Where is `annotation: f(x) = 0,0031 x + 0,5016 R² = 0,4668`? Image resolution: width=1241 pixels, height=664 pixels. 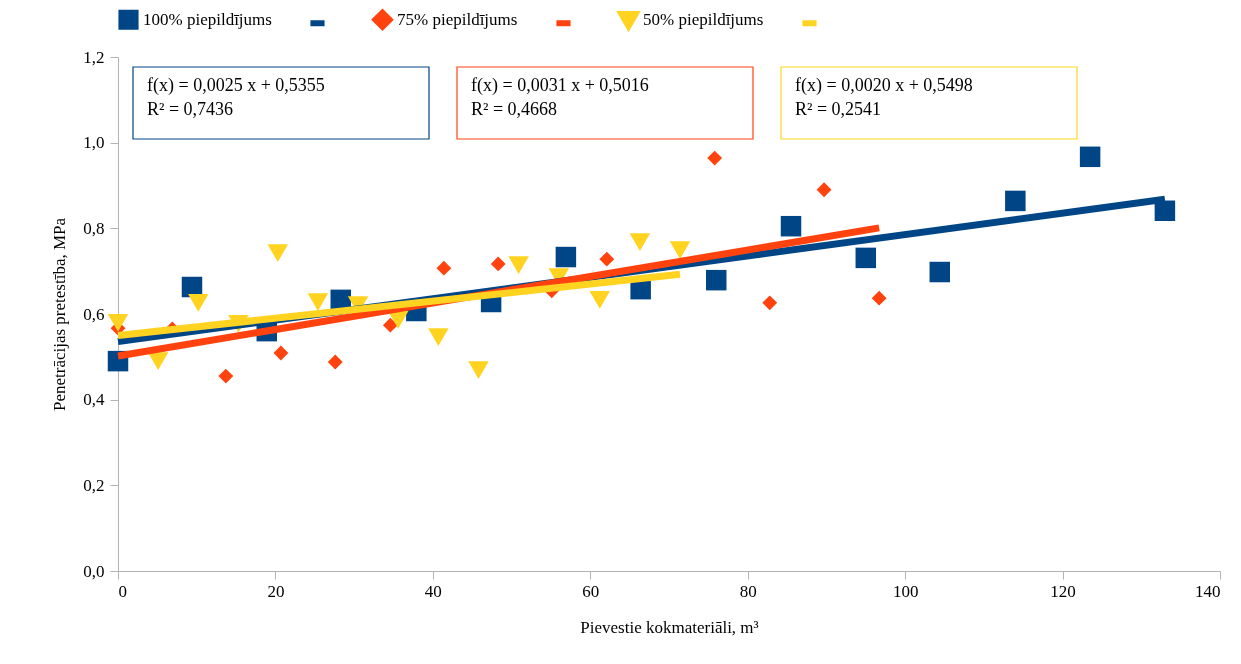
annotation: f(x) = 0,0031 x + 0,5016 R² = 0,4668 is located at coordinates (560, 97).